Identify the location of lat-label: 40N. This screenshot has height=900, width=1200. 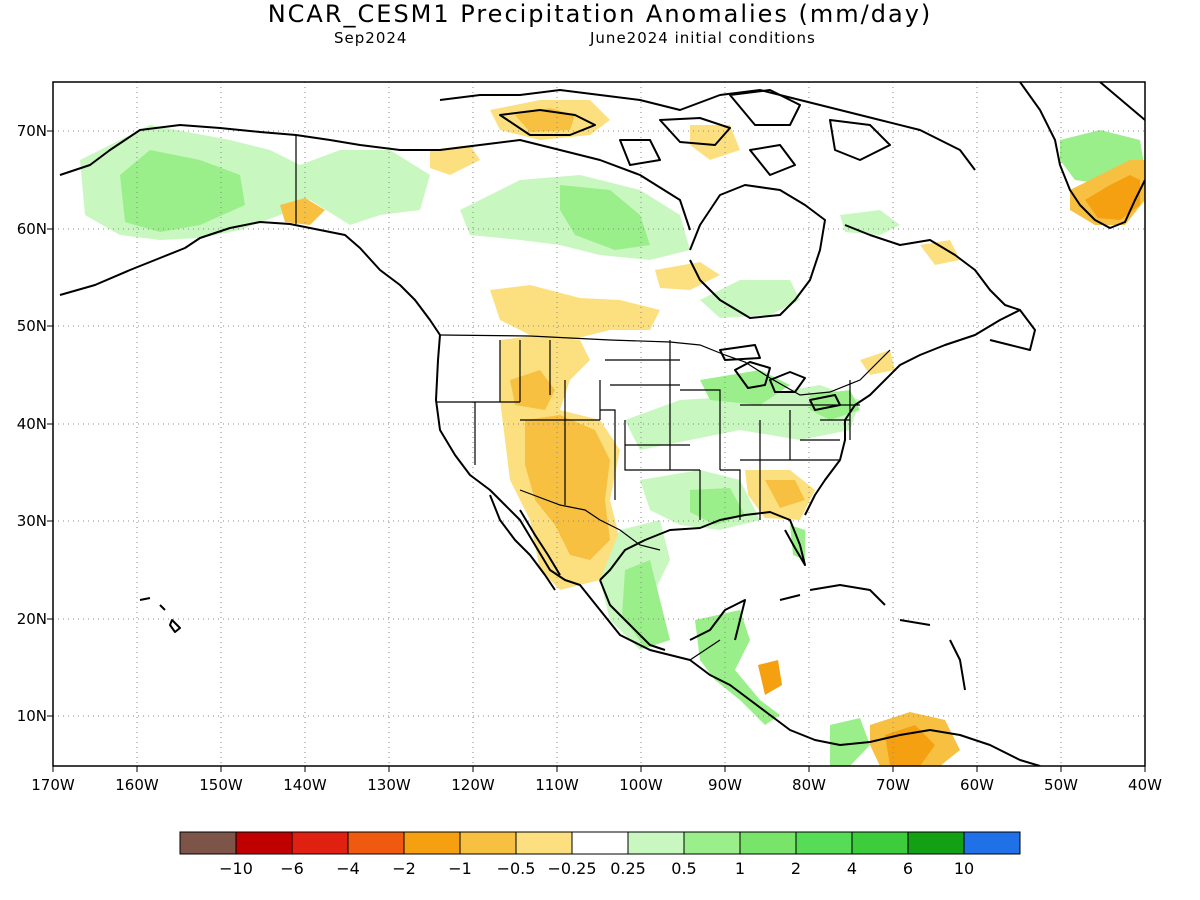
(32, 424).